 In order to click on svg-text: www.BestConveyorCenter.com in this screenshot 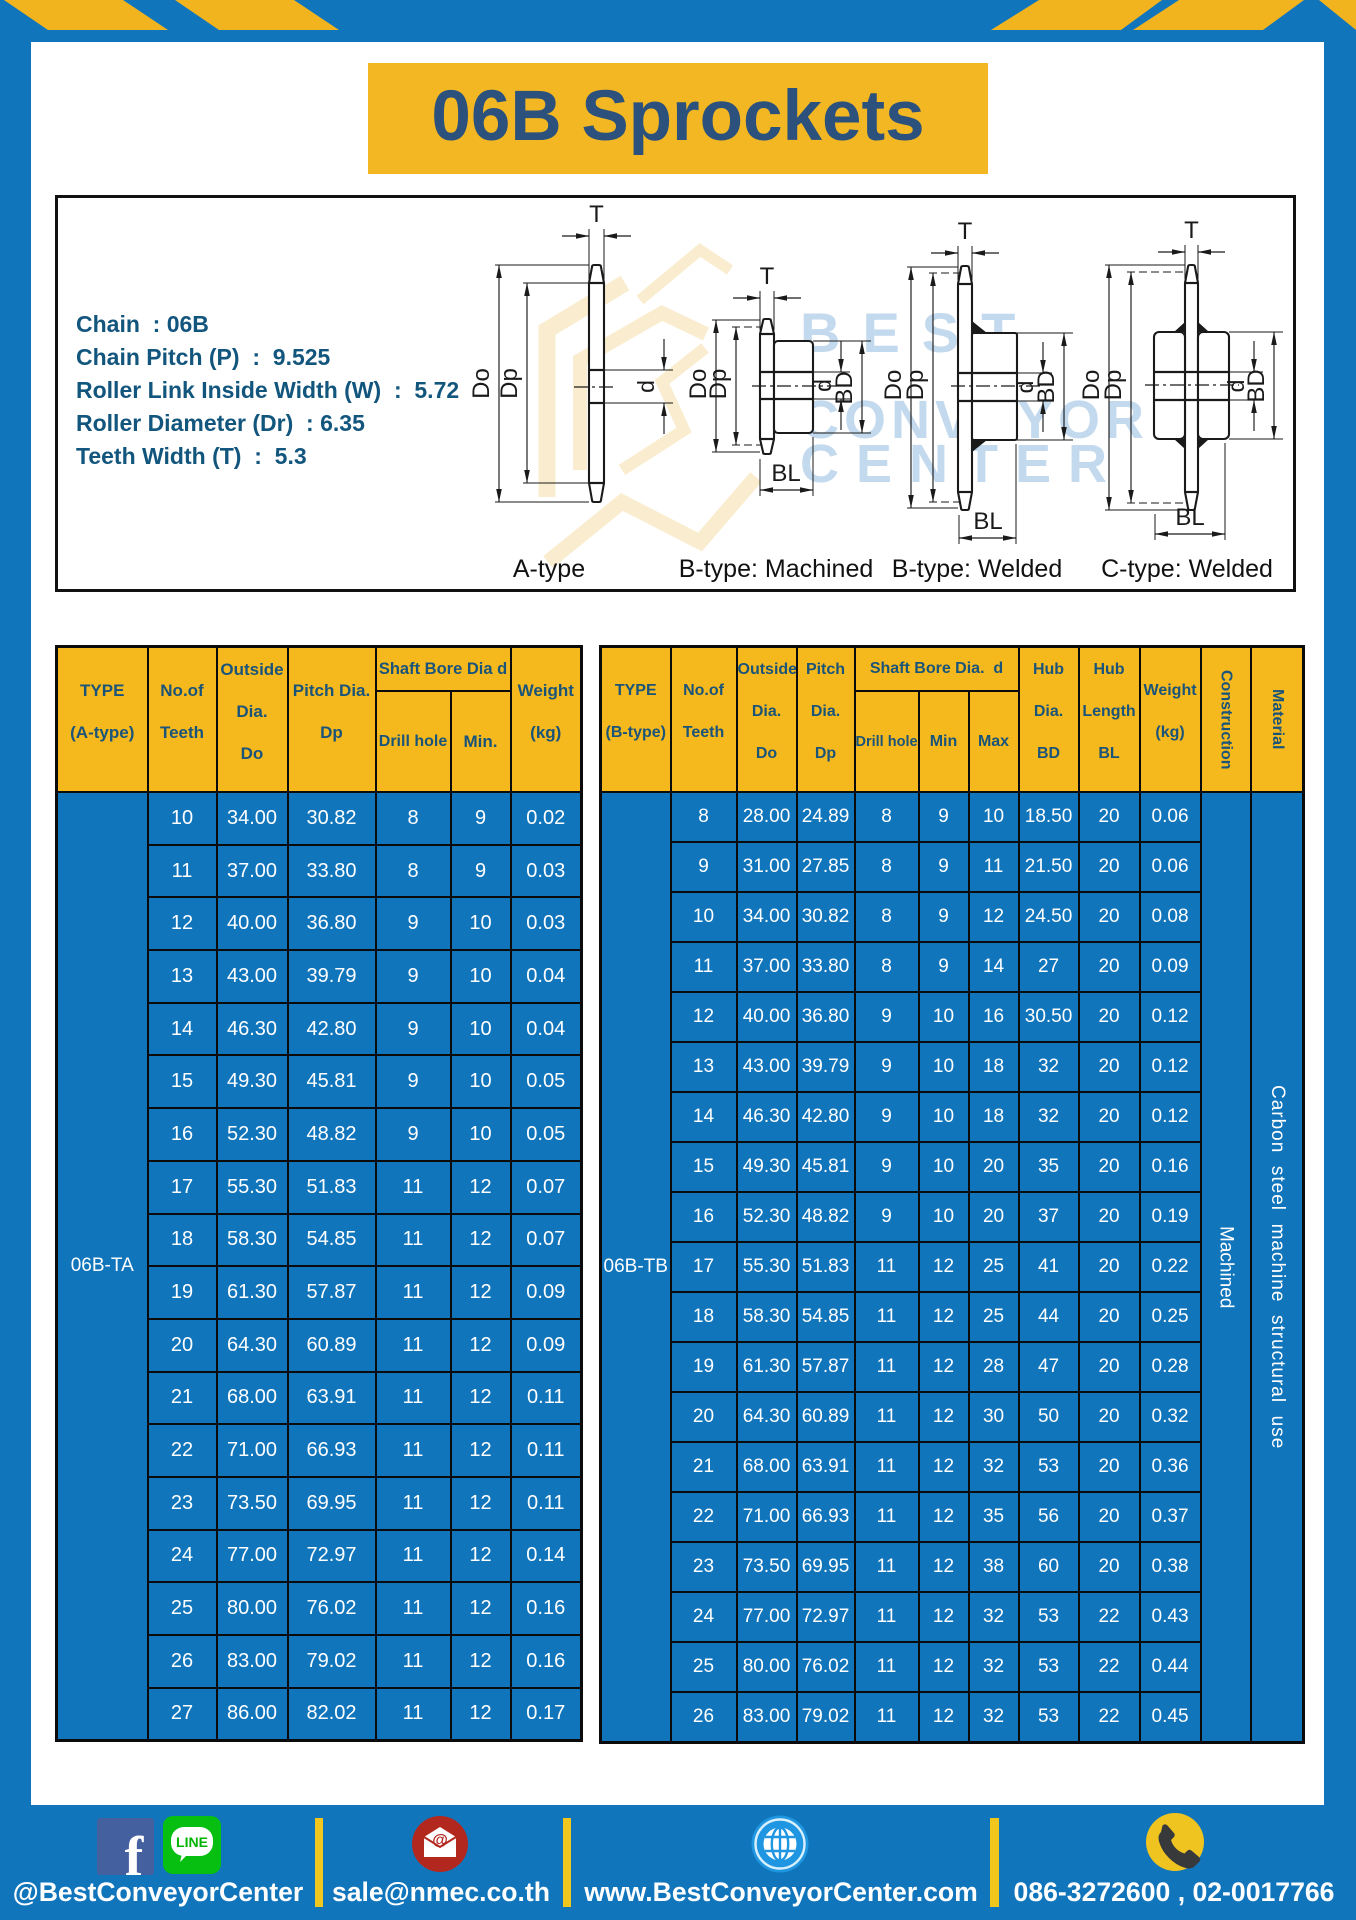, I will do `click(780, 1892)`.